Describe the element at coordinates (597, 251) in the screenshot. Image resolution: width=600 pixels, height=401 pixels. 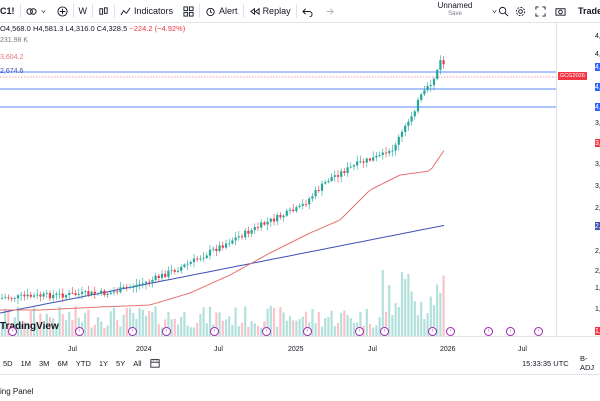
I see `price-label: 2,` at that location.